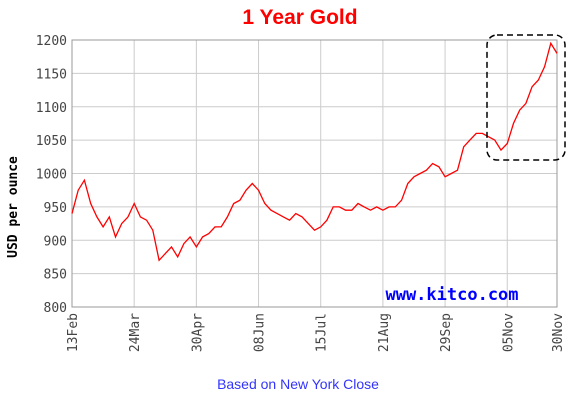  What do you see at coordinates (197, 332) in the screenshot?
I see `x-tick-label: 30Apr` at bounding box center [197, 332].